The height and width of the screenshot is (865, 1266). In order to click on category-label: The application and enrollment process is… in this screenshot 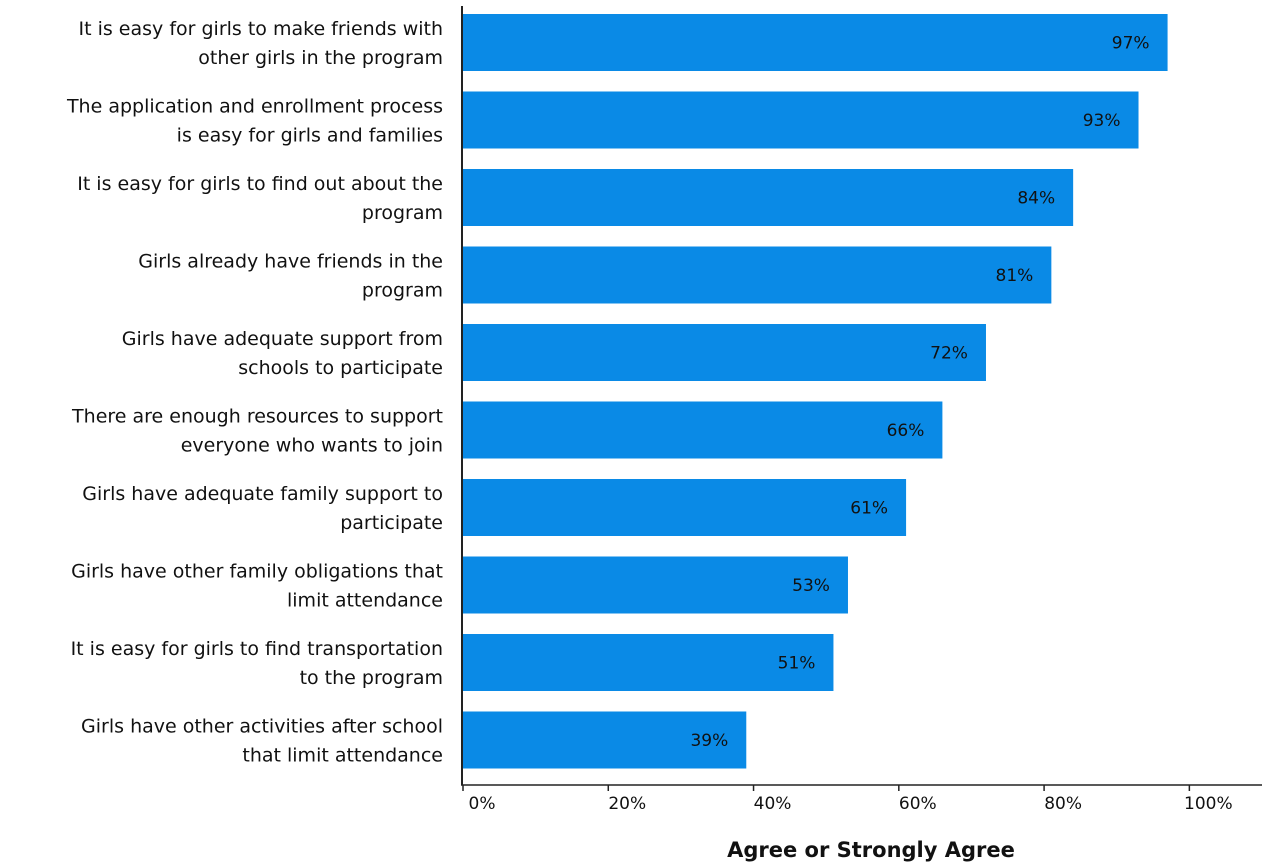, I will do `click(254, 121)`.